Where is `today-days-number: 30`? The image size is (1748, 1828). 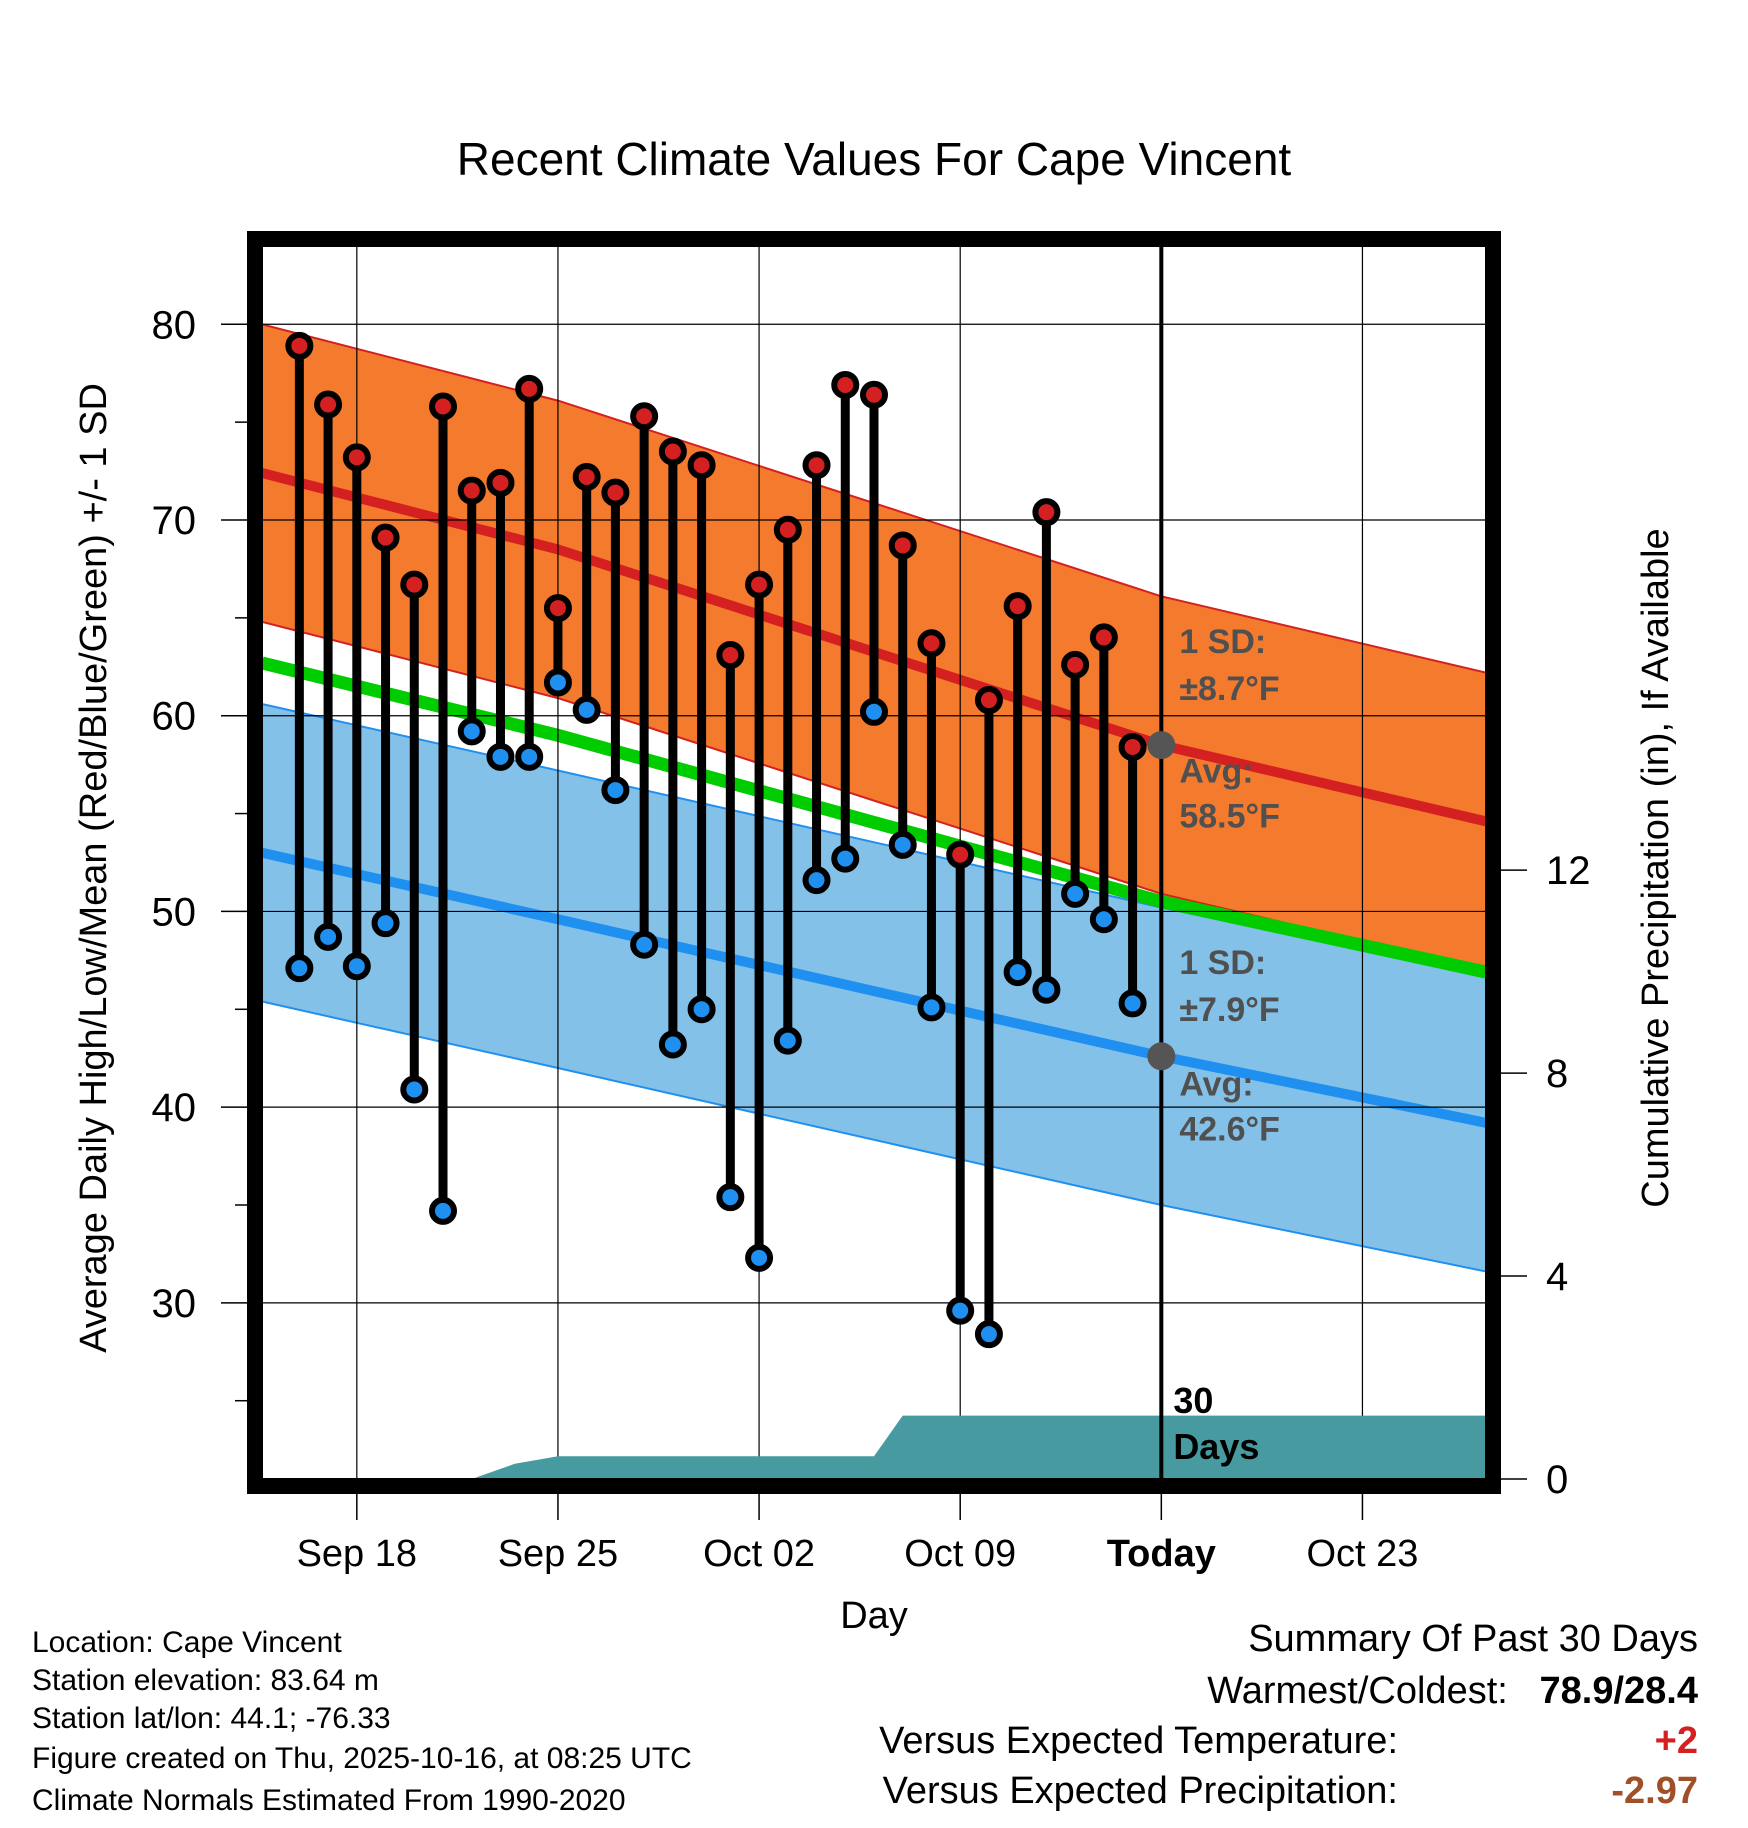
today-days-number: 30 is located at coordinates (1193, 1400).